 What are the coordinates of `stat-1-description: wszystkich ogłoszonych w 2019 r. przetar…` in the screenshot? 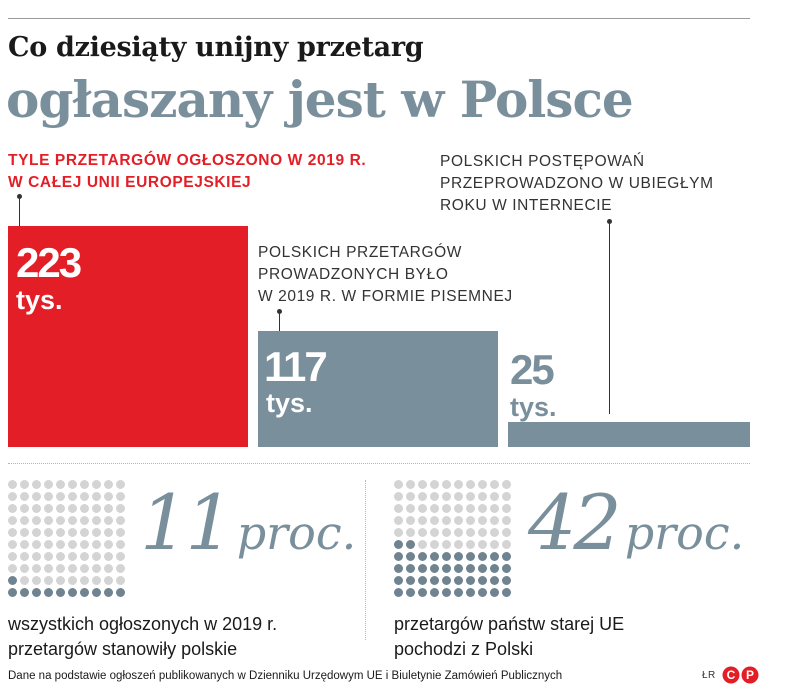 It's located at (142, 637).